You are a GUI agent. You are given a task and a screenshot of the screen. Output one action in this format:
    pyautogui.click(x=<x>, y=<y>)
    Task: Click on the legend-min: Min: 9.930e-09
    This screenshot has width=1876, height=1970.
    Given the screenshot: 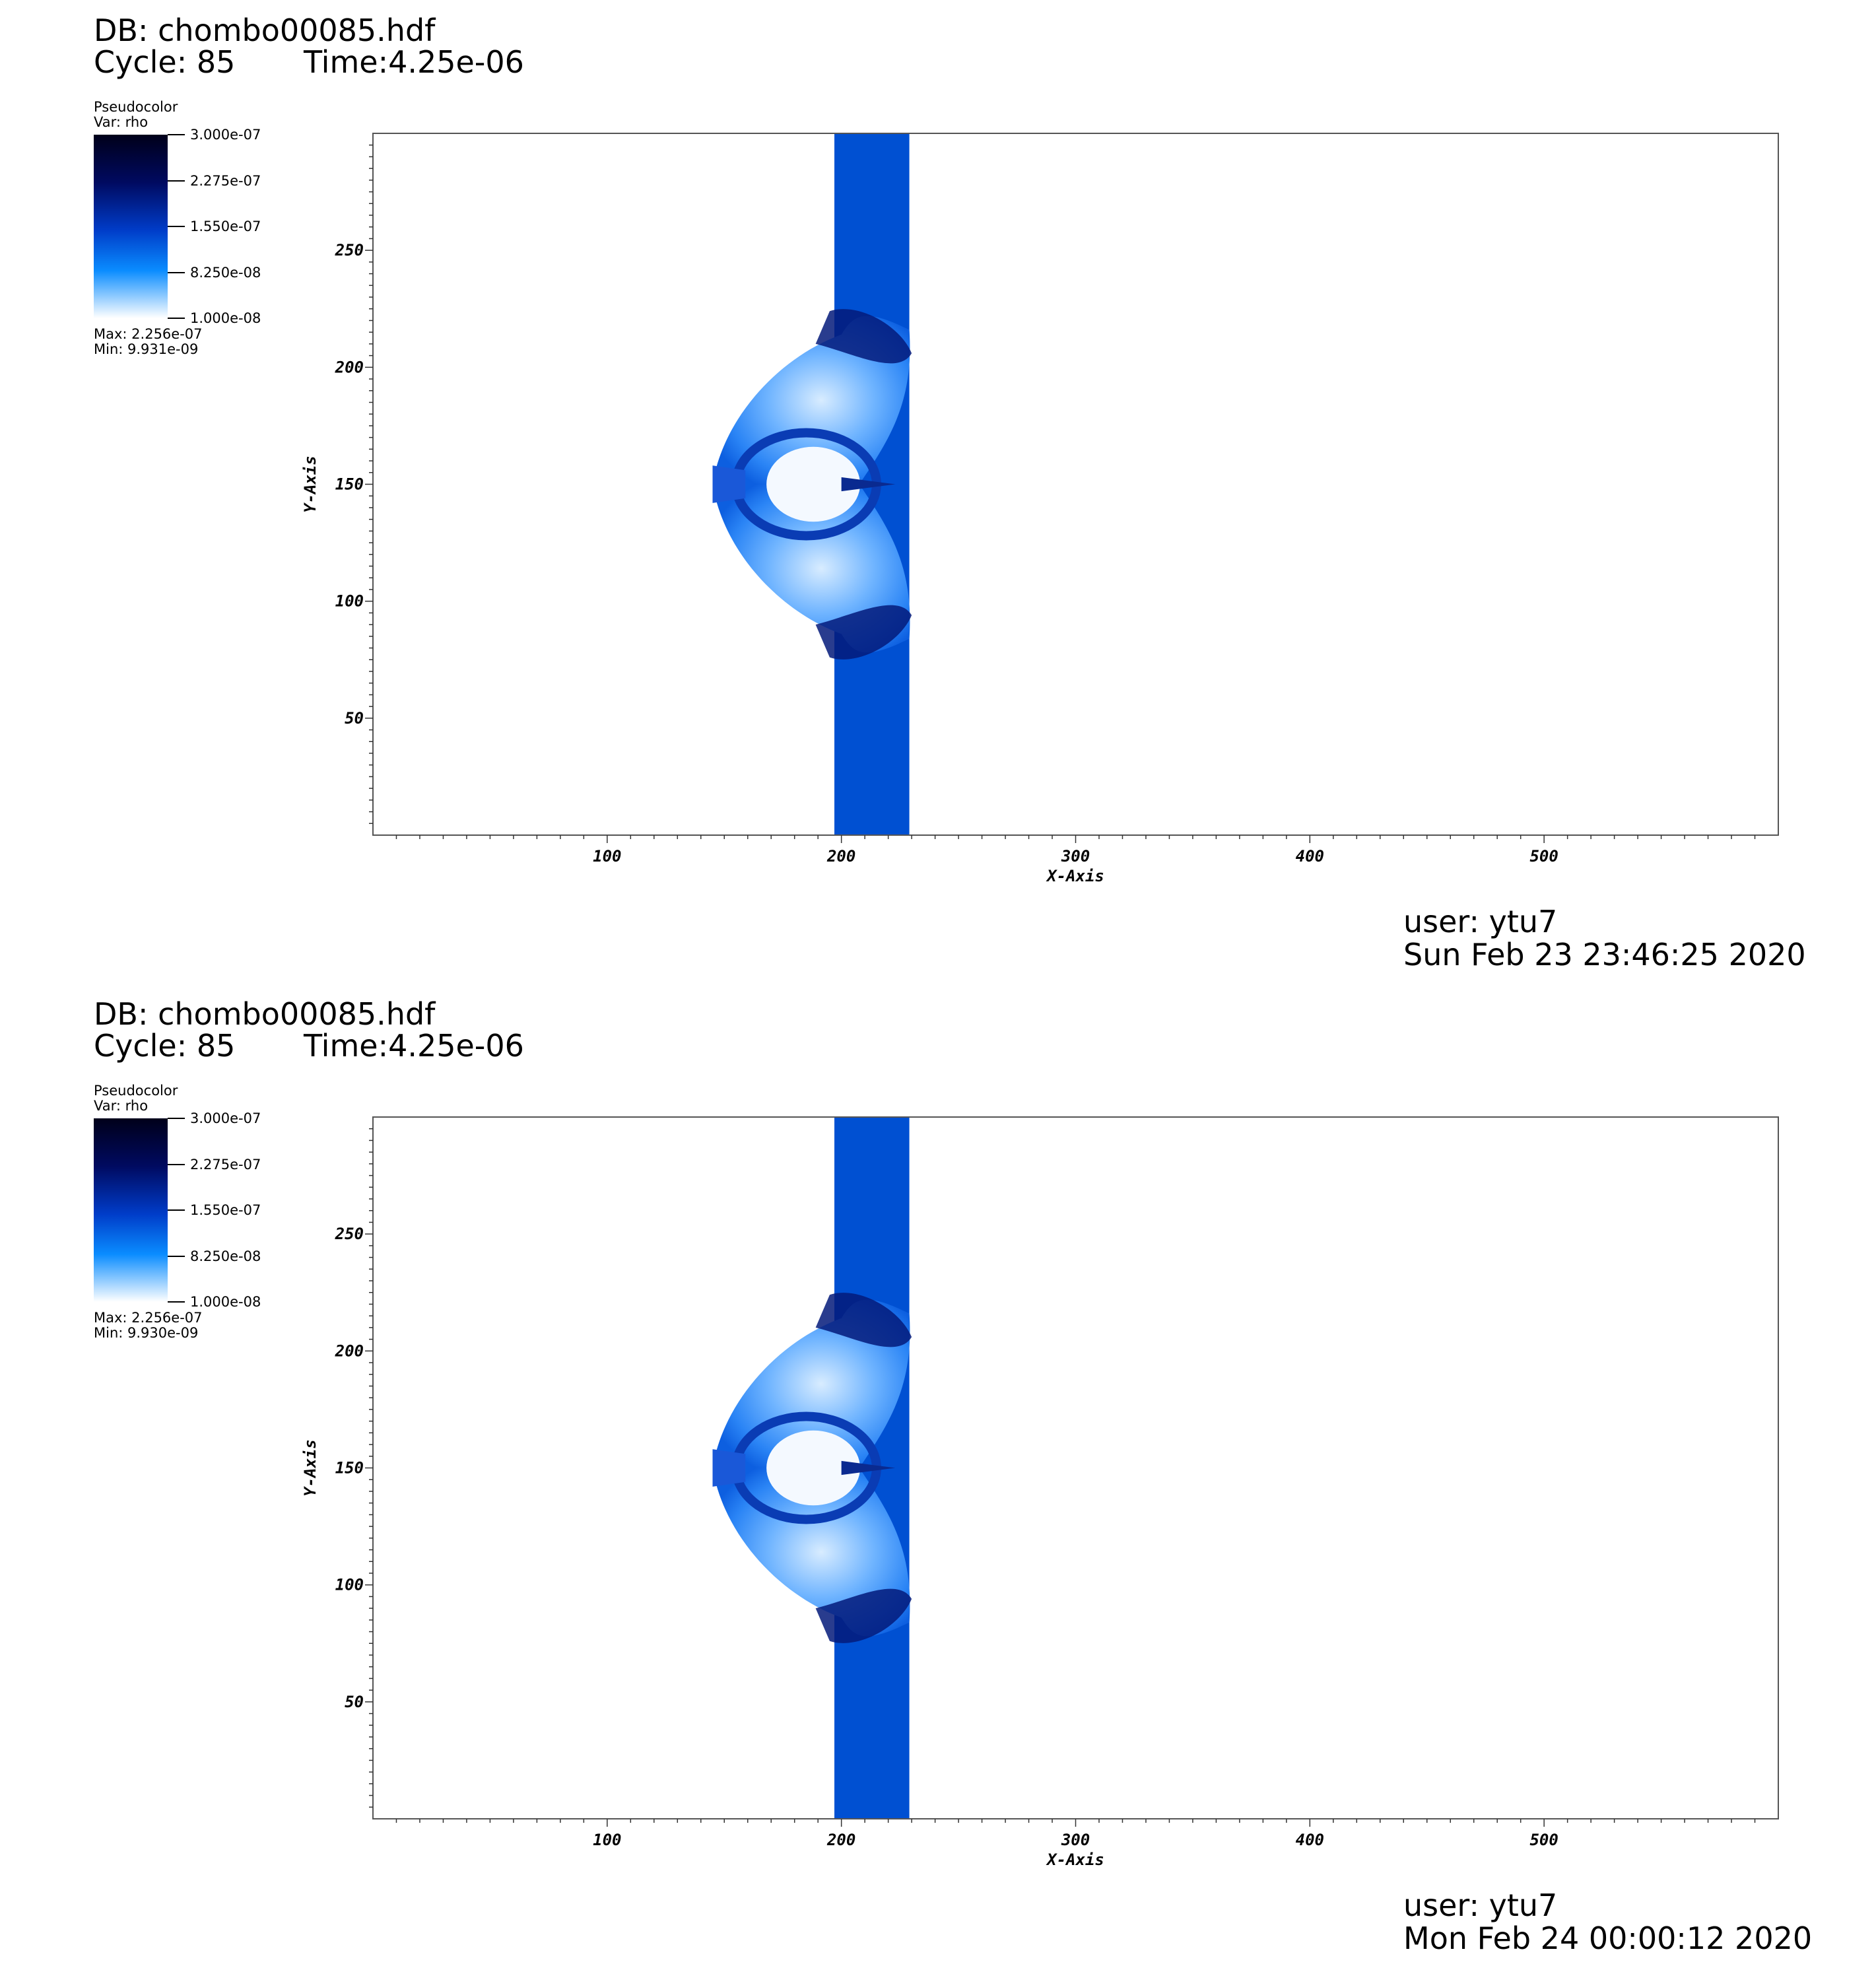 What is the action you would take?
    pyautogui.click(x=146, y=1333)
    